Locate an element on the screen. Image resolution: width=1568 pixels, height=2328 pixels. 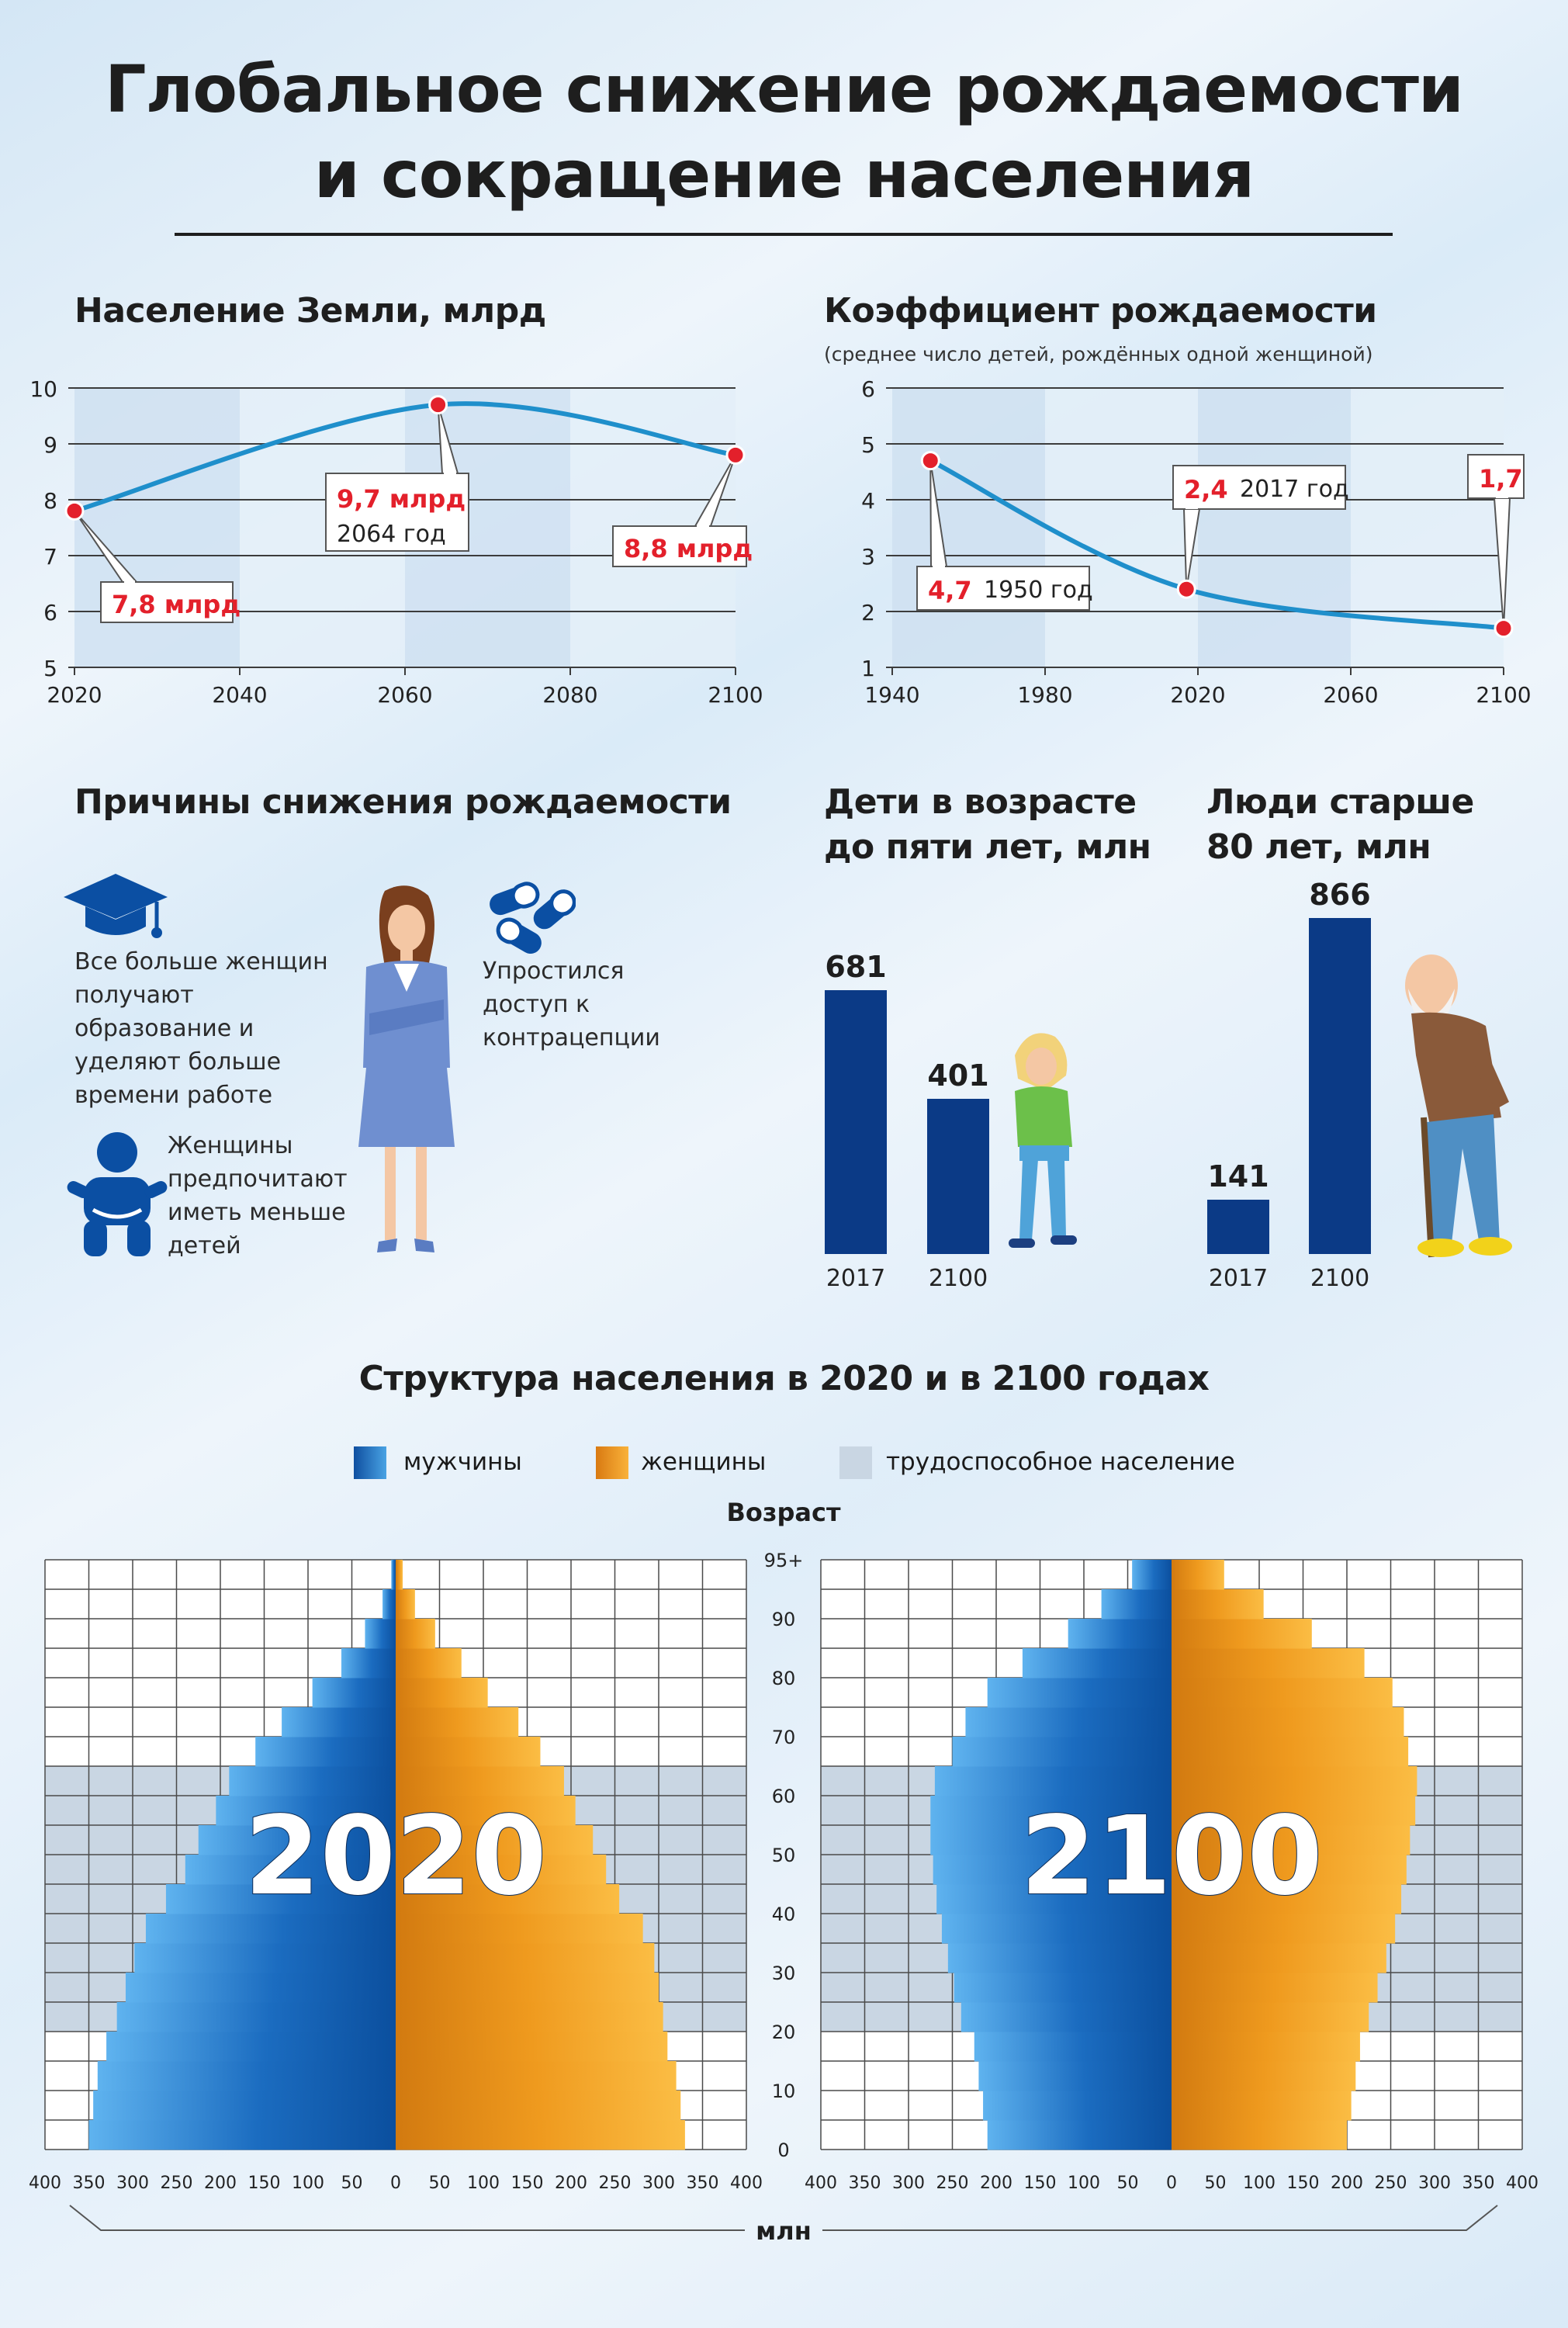
reasons-title: Причины снижения рождаемости is located at coordinates (403, 802).